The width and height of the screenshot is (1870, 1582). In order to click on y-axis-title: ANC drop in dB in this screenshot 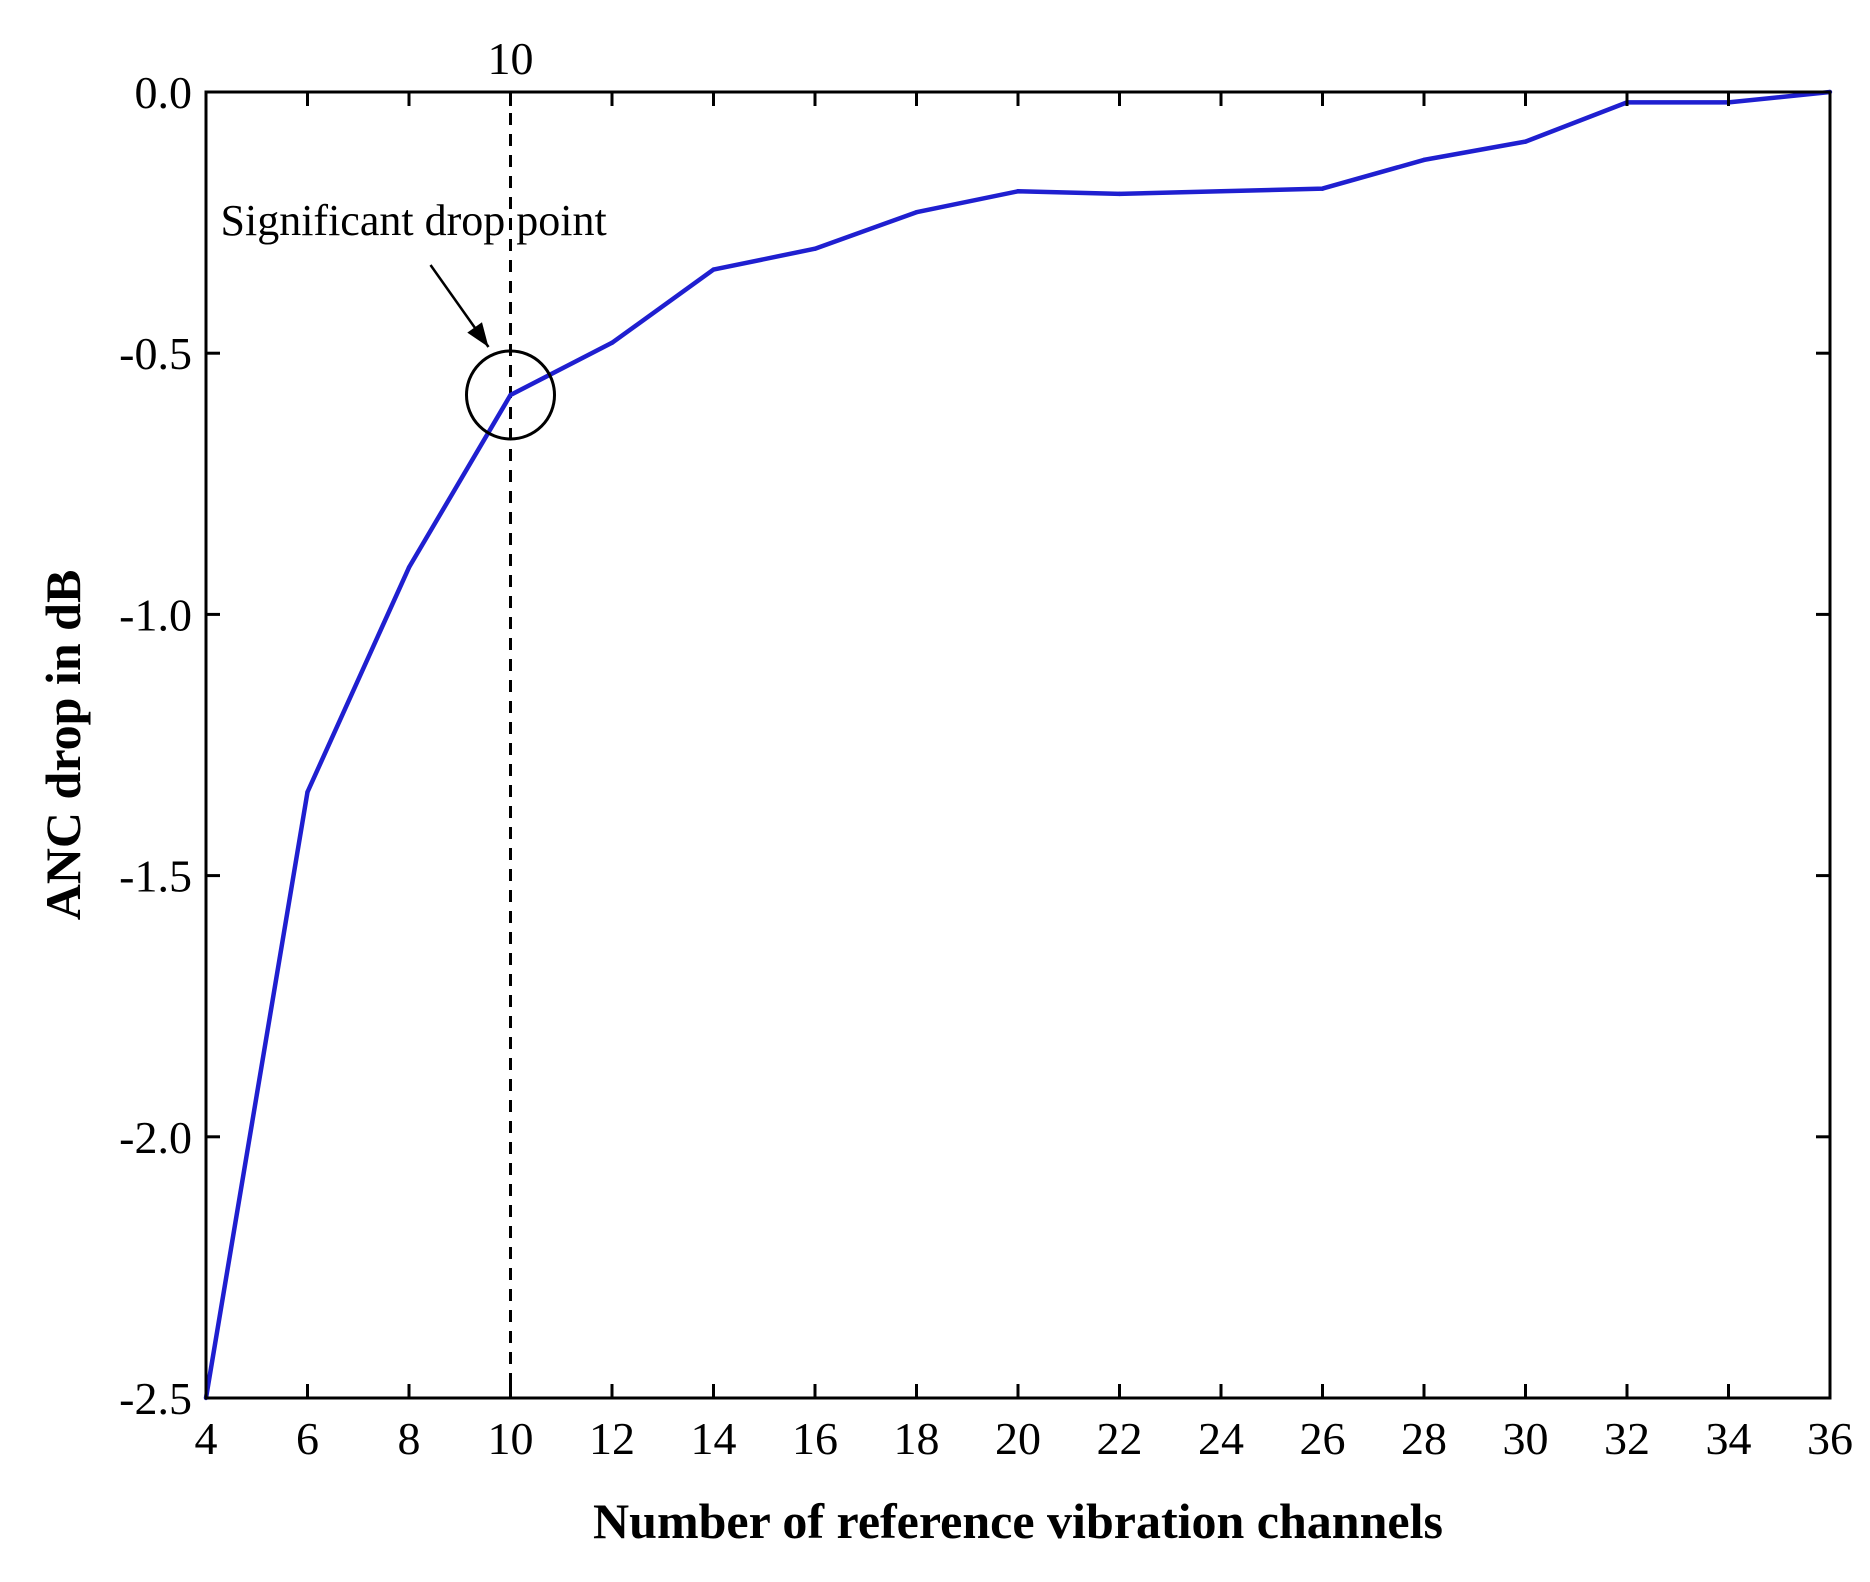, I will do `click(63, 745)`.